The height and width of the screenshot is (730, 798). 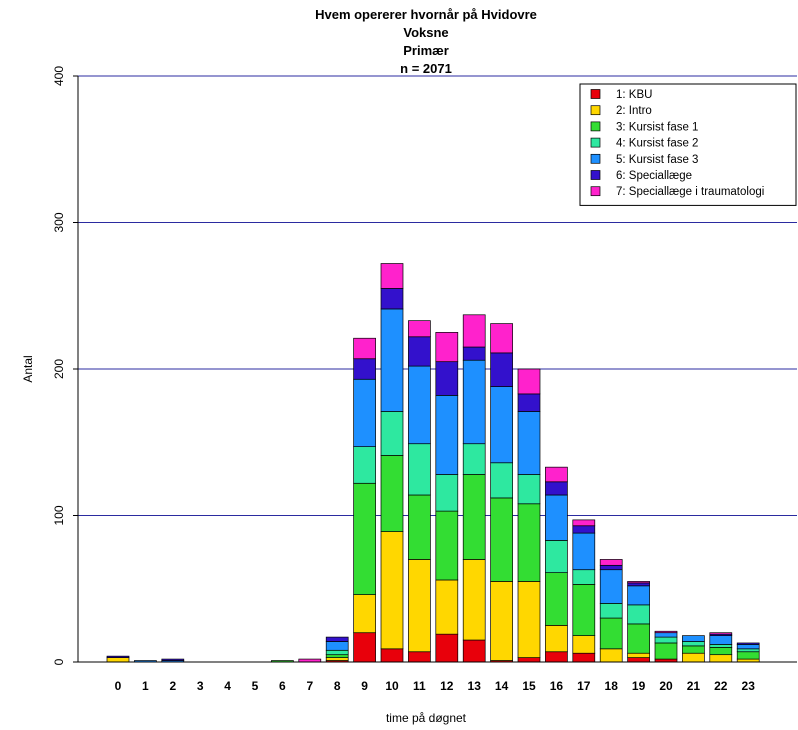 I want to click on chart-title-line-1: Hvem opererer hvornår på Hvidovre, so click(x=426, y=14).